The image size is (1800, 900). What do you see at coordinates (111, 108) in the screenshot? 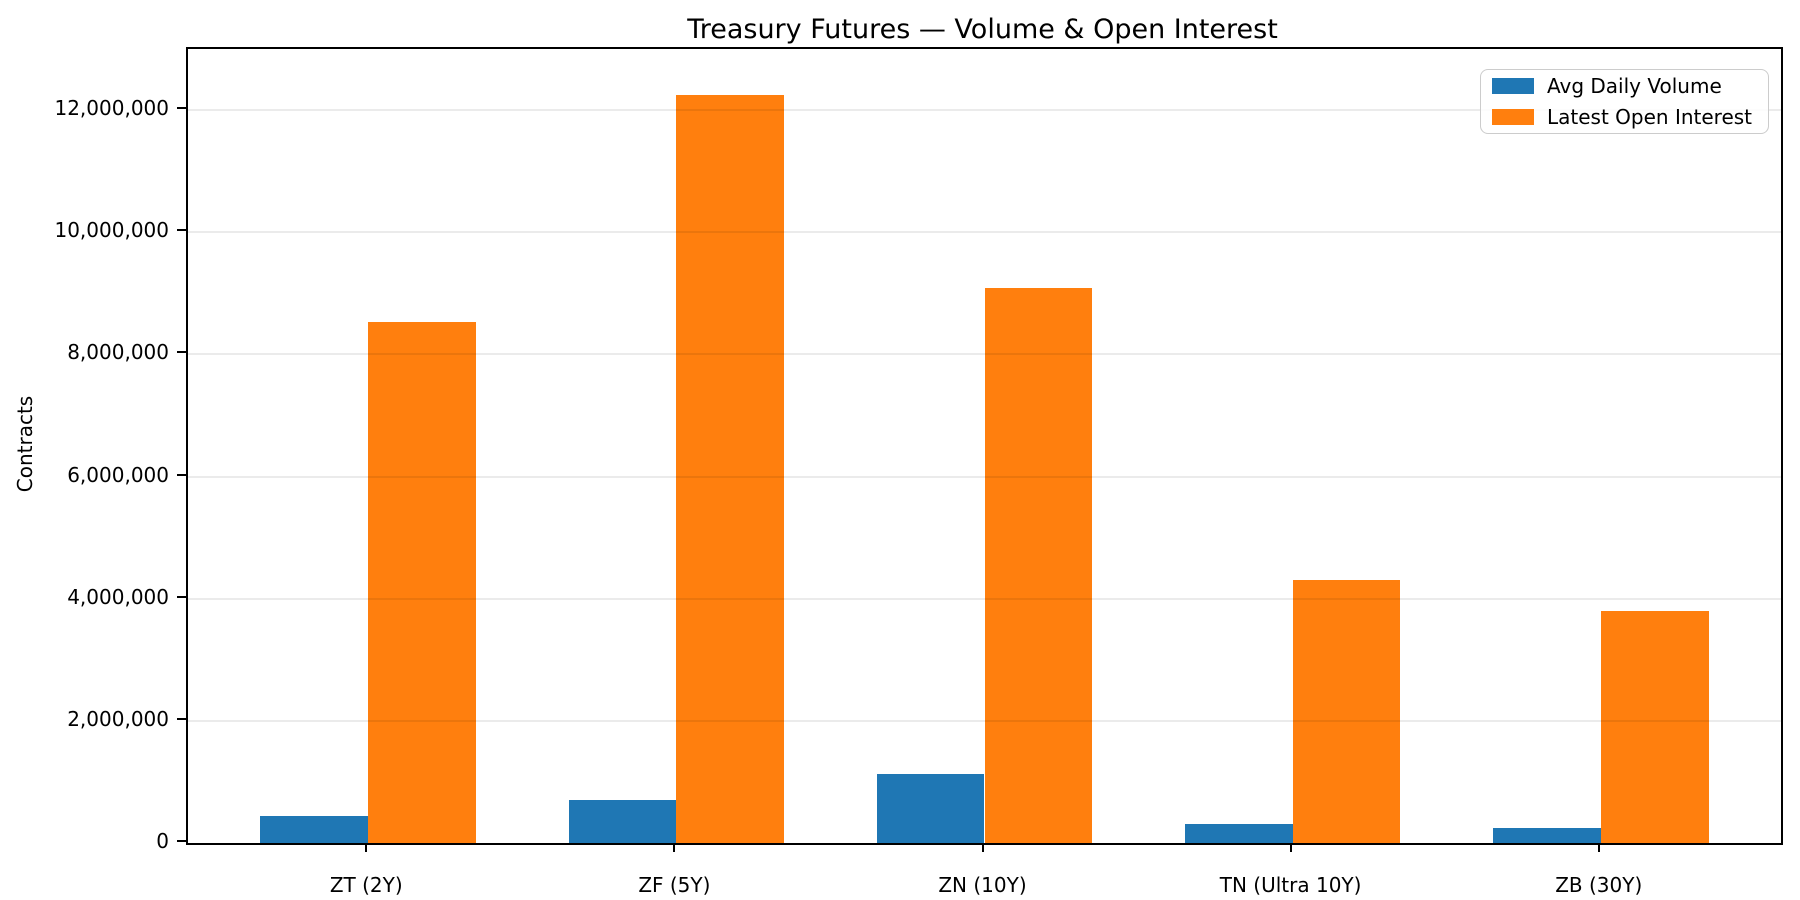
I see `y-tick-label: 12,000,000` at bounding box center [111, 108].